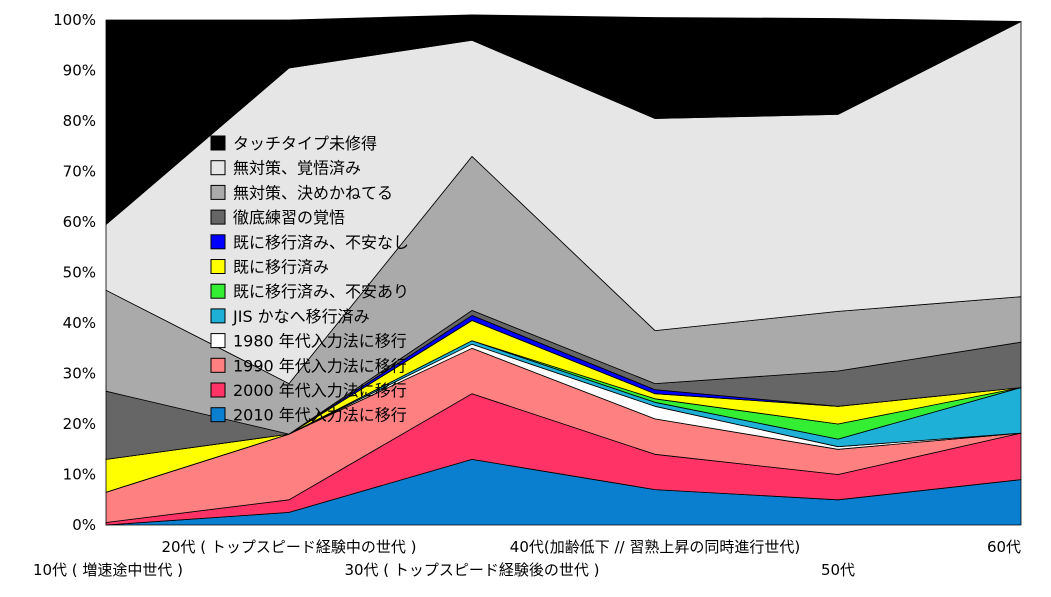 The height and width of the screenshot is (597, 1051). I want to click on y-axis-tick-labels: 0% 10% 20% 30% 40% 50% 60% 70% 80% 90% 100%, so click(74, 272).